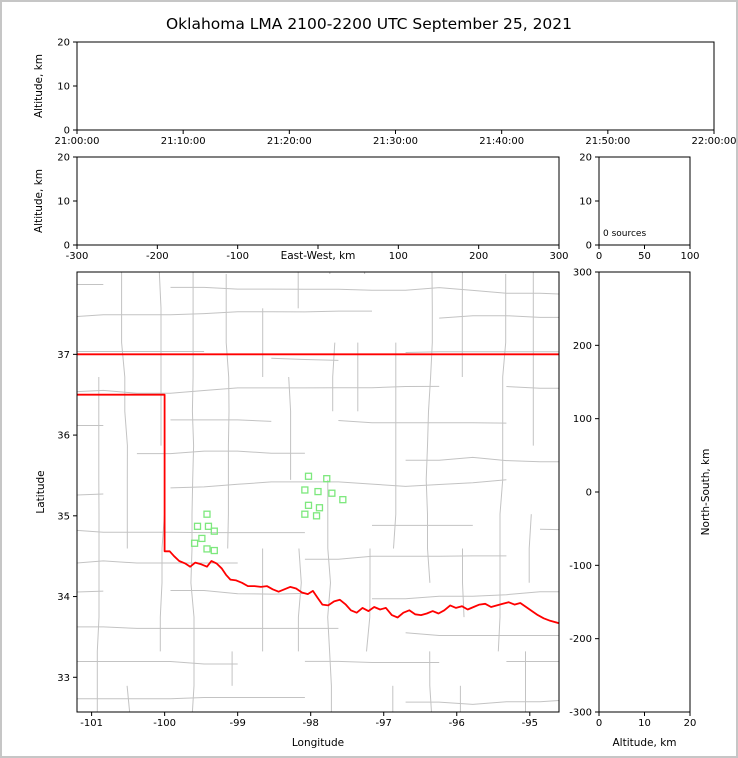  What do you see at coordinates (63, 678) in the screenshot?
I see `y-tick-label: 33` at bounding box center [63, 678].